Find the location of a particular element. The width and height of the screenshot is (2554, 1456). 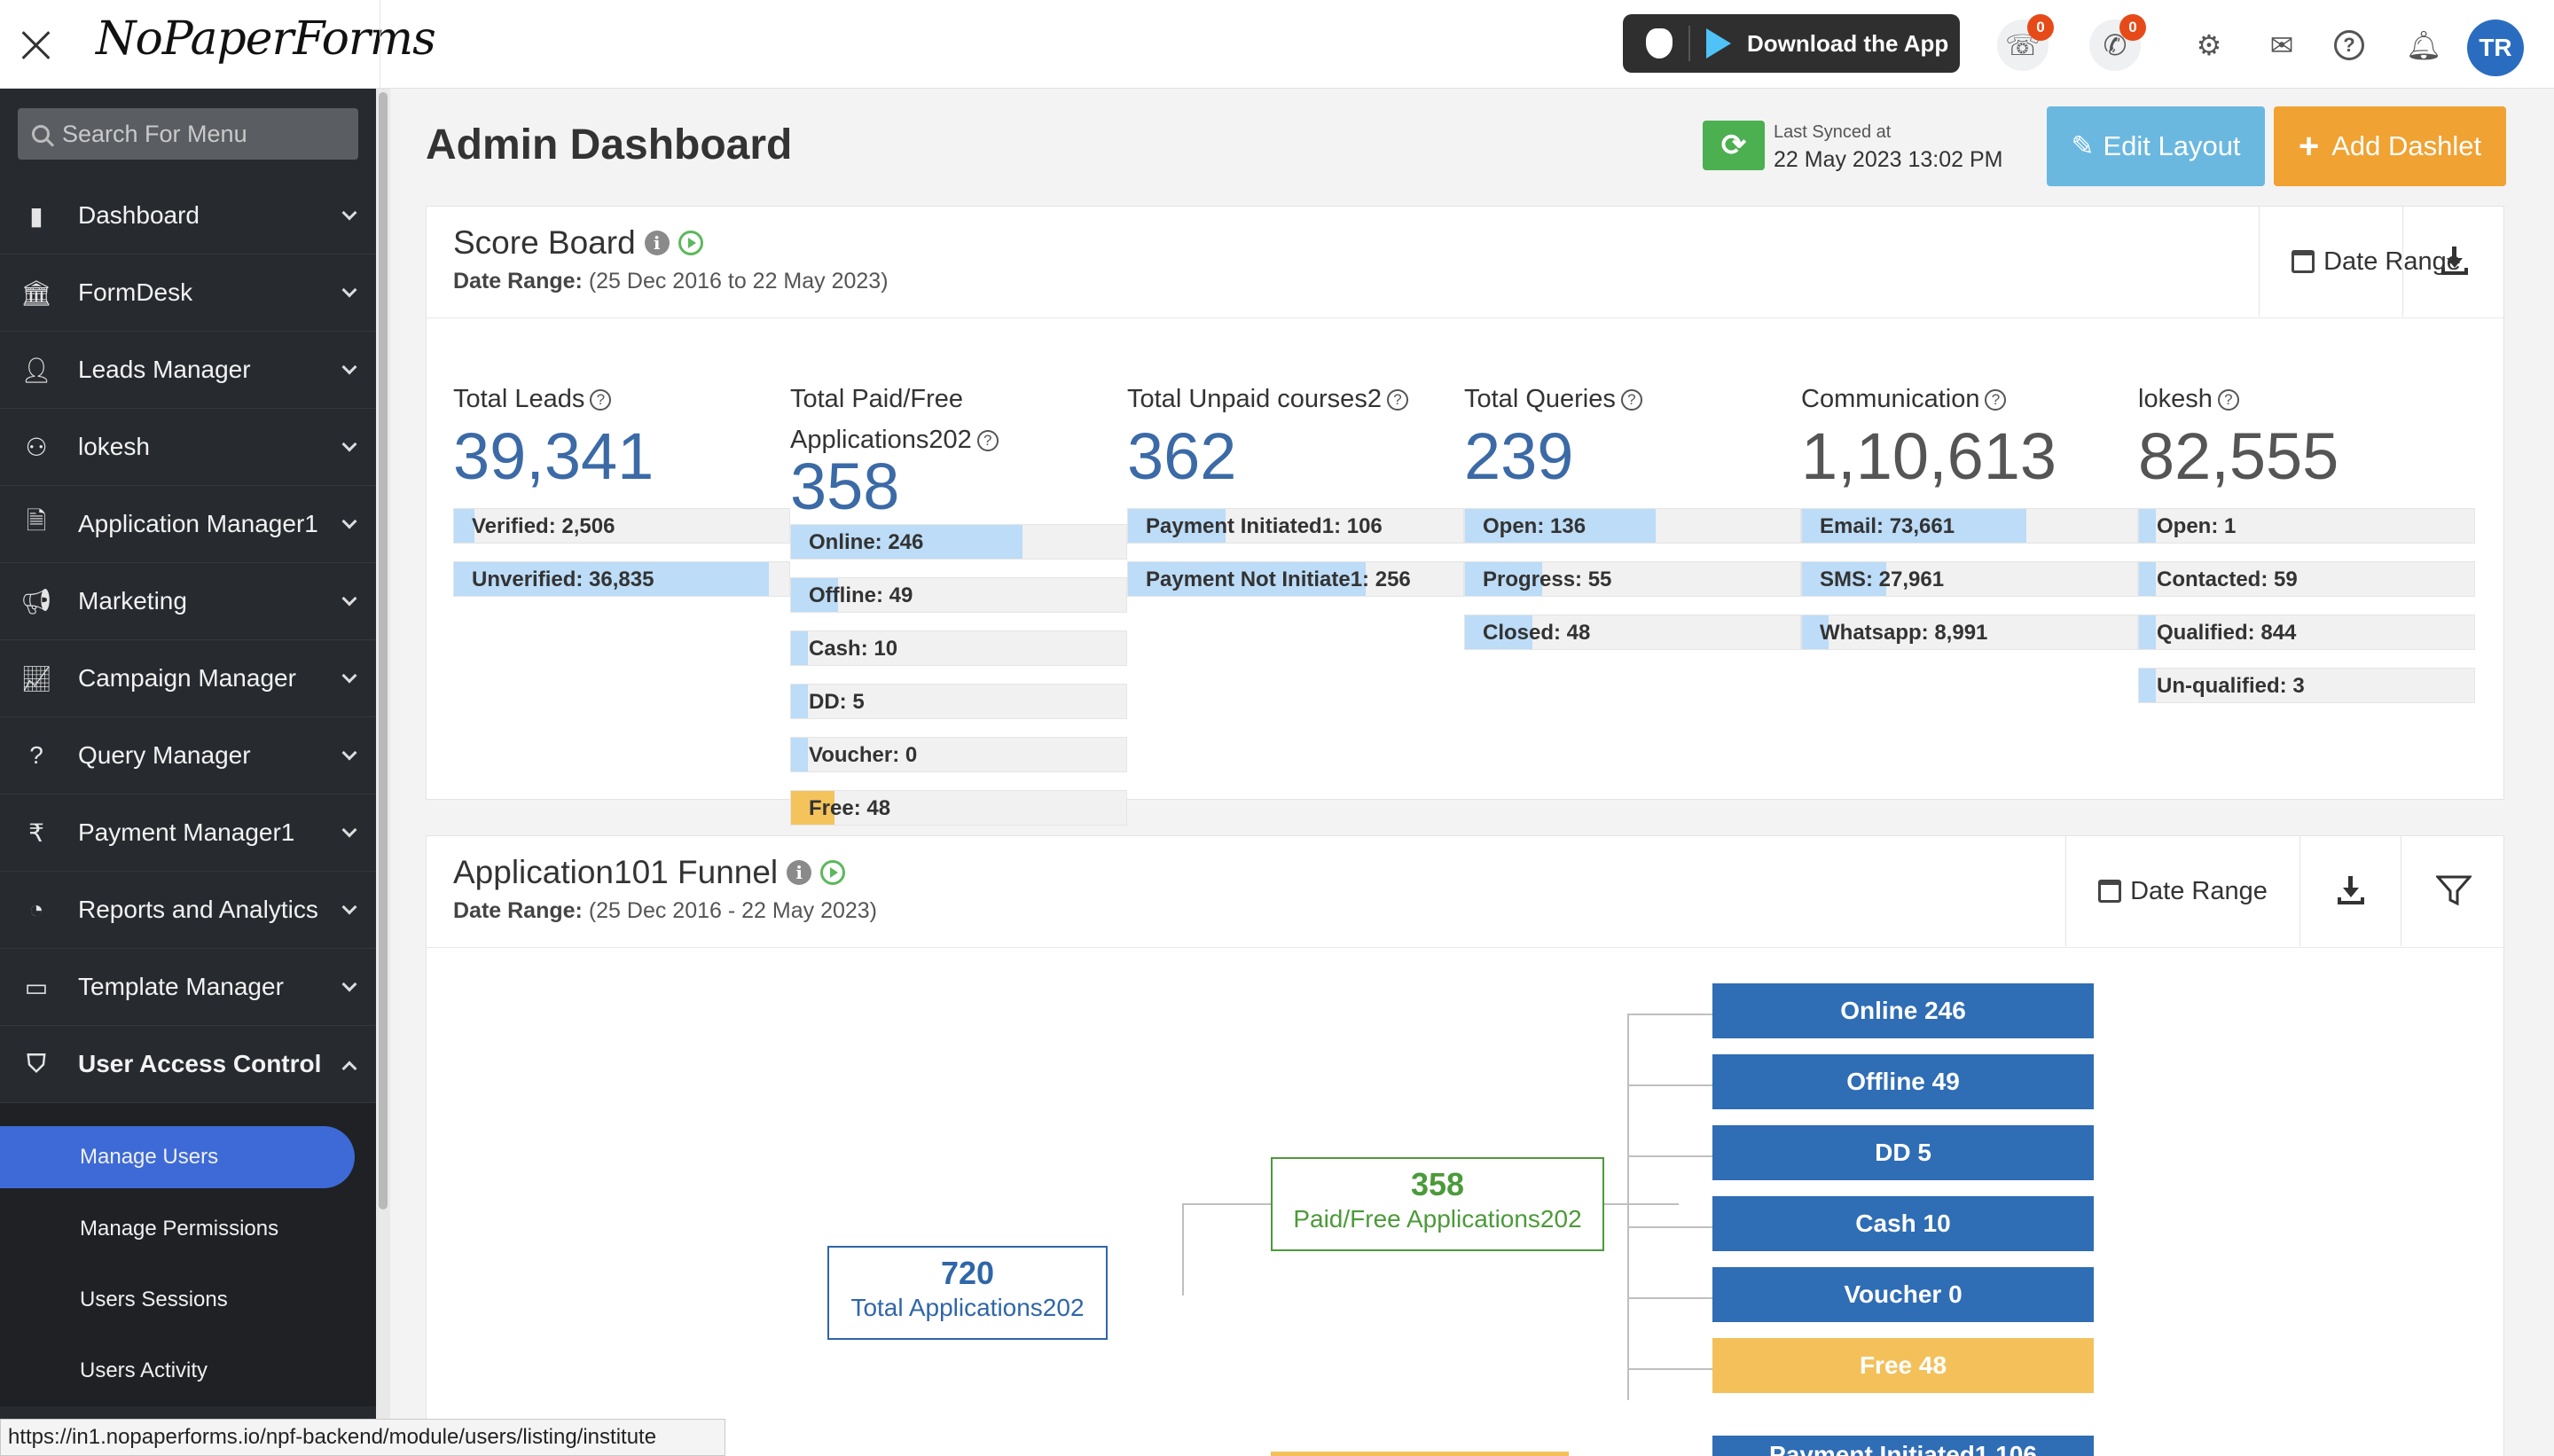

date-range-button-label: Date Range is located at coordinates (2199, 890).